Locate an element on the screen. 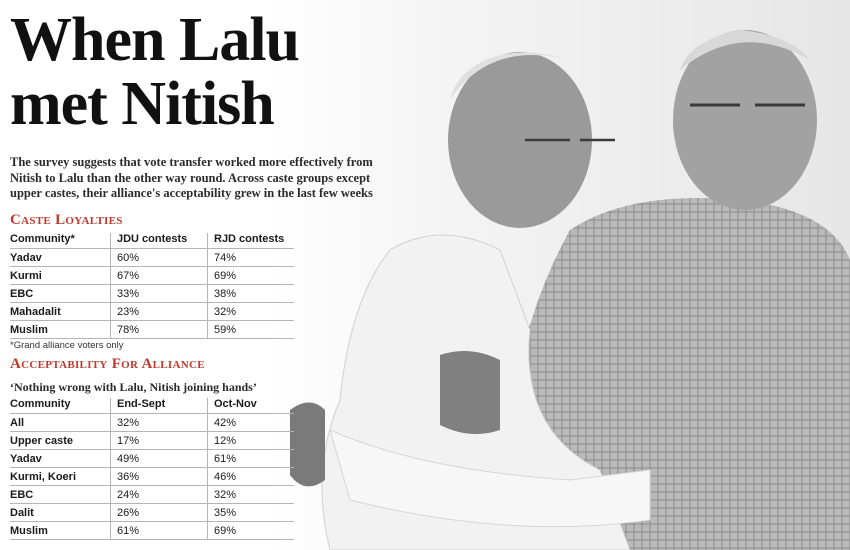 This screenshot has width=850, height=550. column-header: Community is located at coordinates (60, 406).